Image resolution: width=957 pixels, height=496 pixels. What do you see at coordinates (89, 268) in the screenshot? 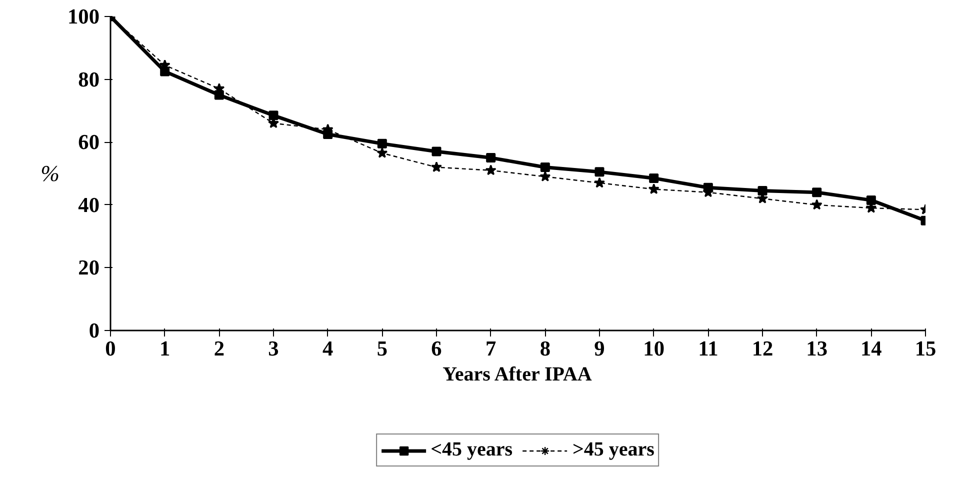
I see `y-tick-label: 20` at bounding box center [89, 268].